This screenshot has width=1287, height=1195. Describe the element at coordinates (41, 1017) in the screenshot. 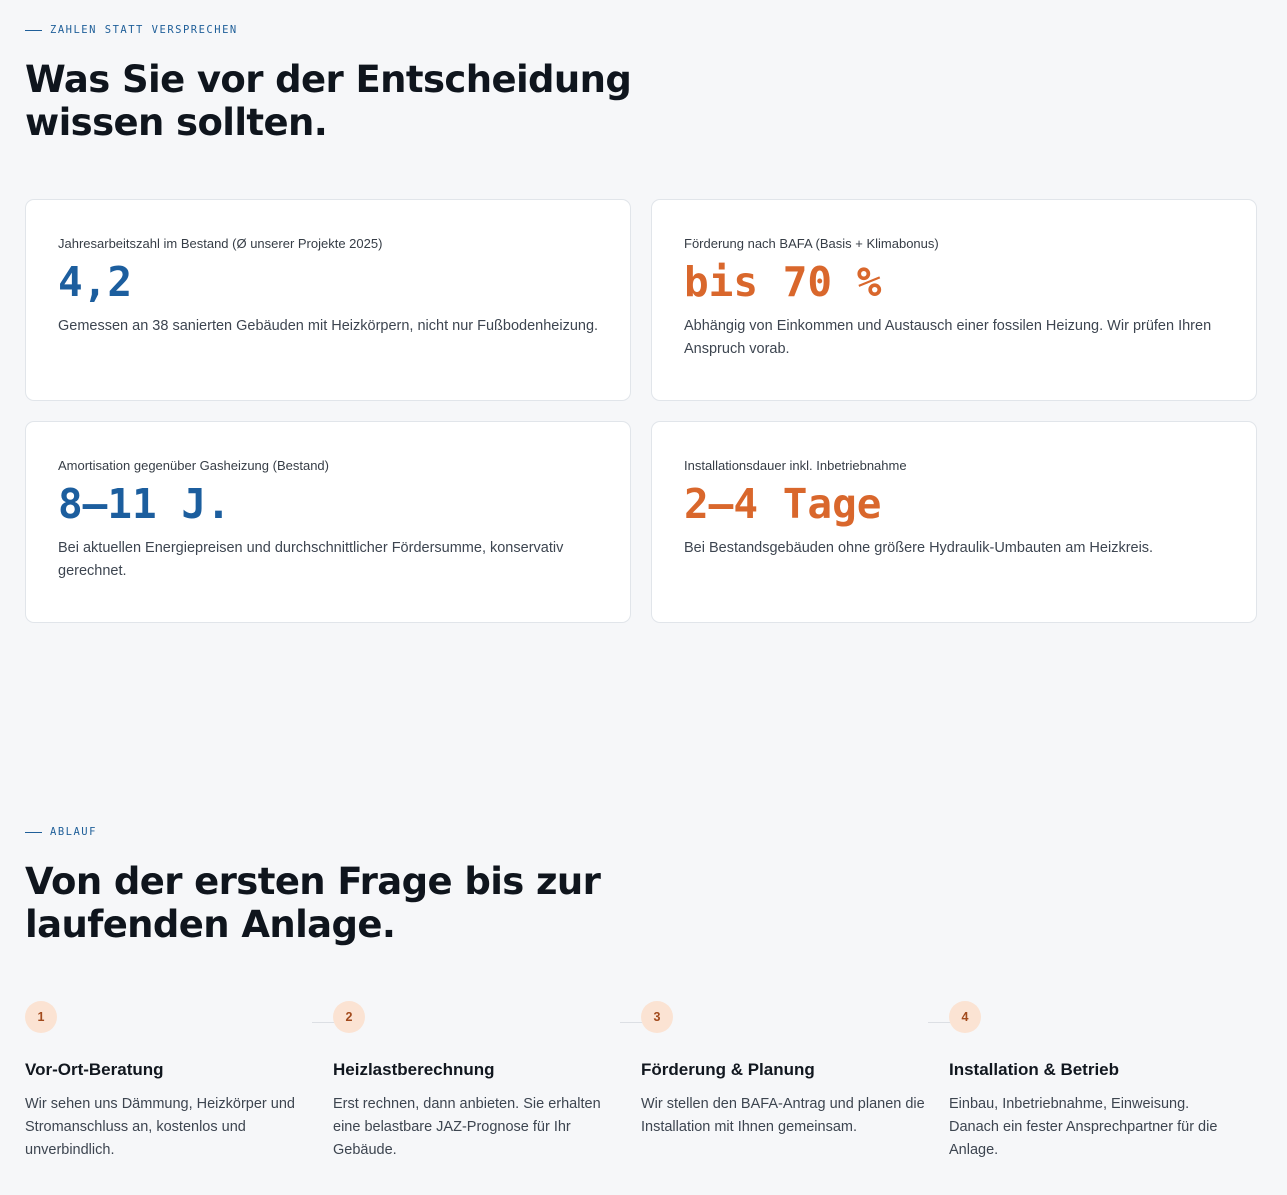

I see `step-number-badge: 1` at that location.